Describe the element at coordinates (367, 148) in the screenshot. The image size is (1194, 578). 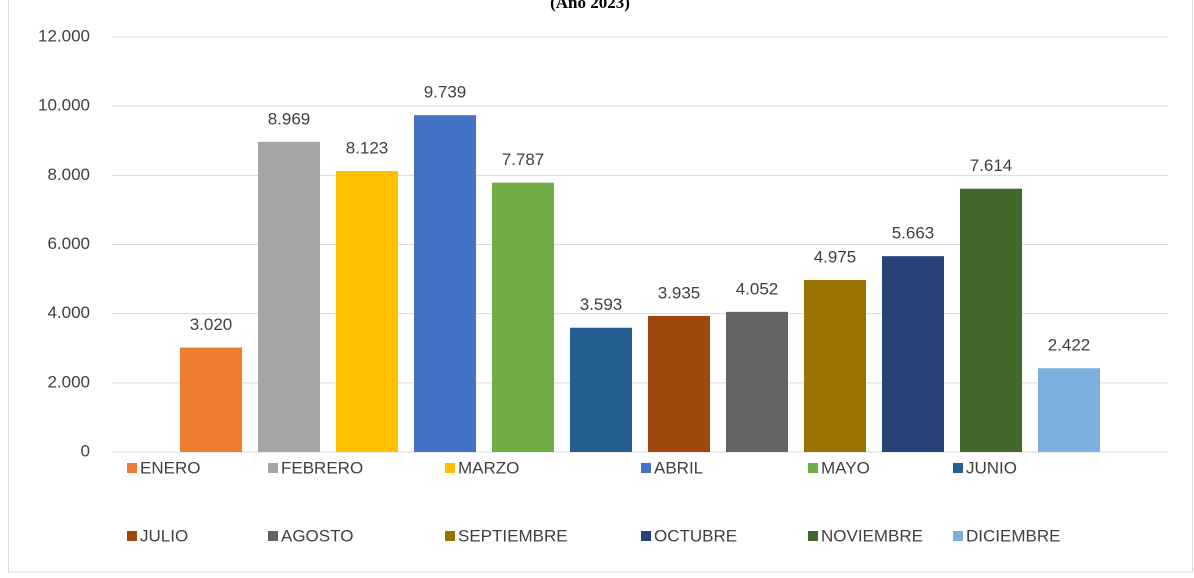
I see `value-label: 8.123` at that location.